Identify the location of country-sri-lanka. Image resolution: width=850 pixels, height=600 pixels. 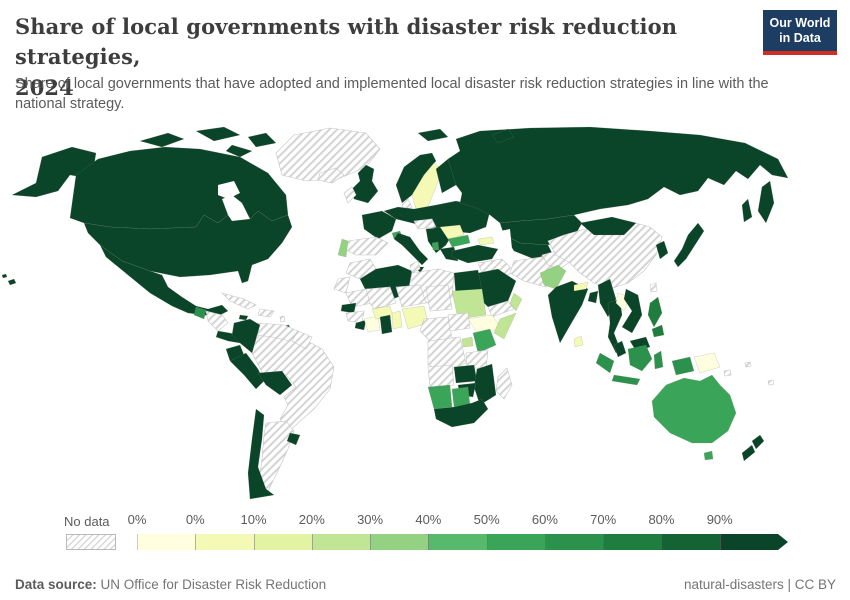
(578, 341).